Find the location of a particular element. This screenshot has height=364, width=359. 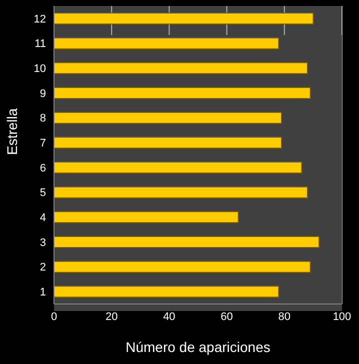

y-tick-label: 5 is located at coordinates (43, 193).